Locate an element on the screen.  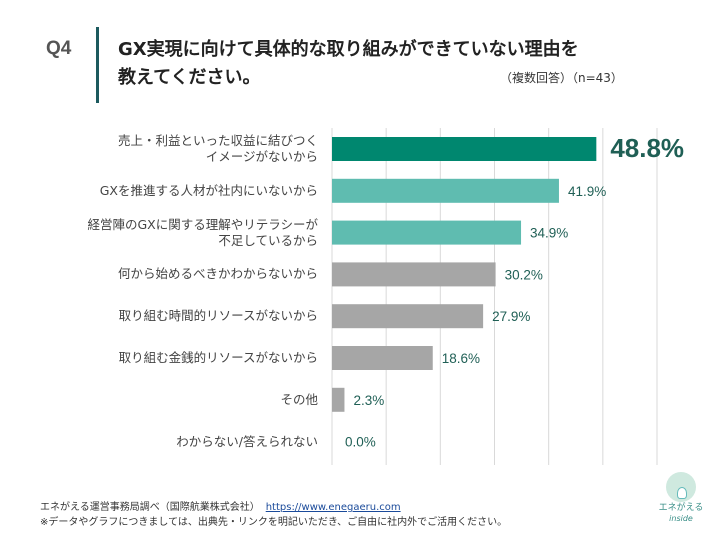
category-label: 売上・利益といった収益に結びつく イメージがないから is located at coordinates (217, 148).